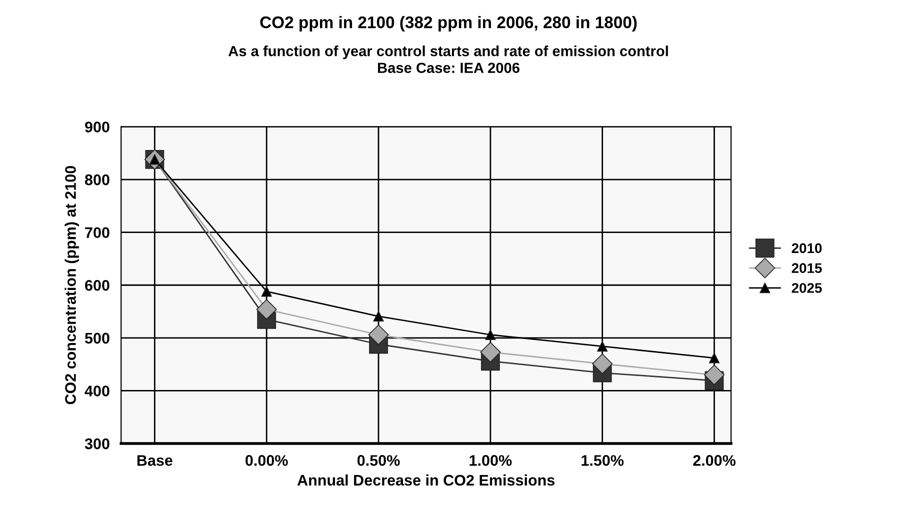 Image resolution: width=897 pixels, height=528 pixels. I want to click on x-tick-label: Base, so click(154, 460).